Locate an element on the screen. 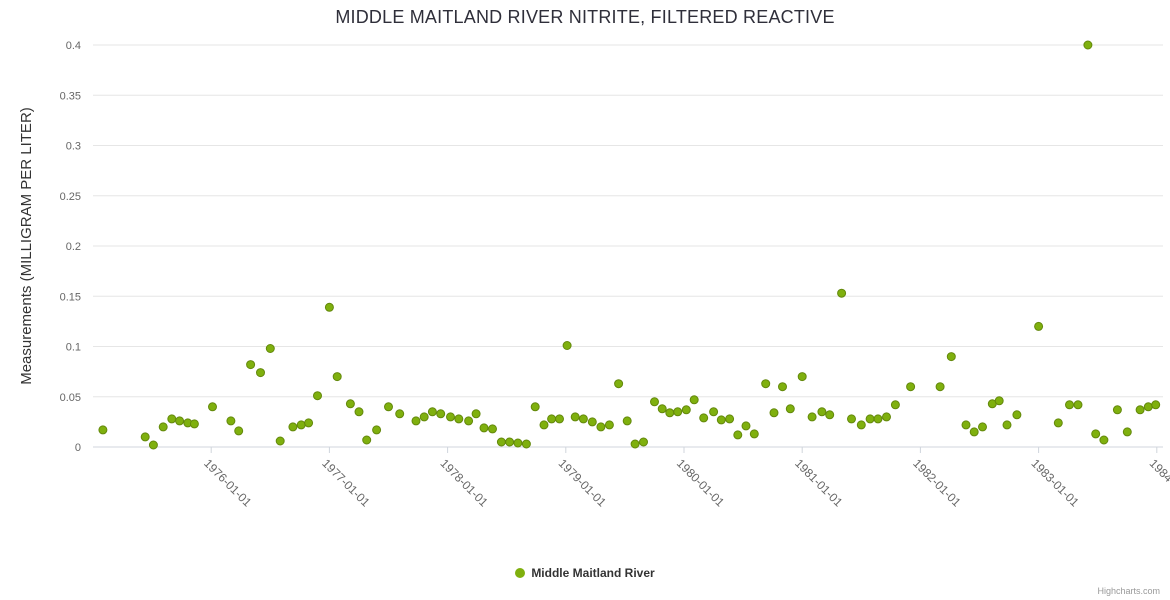  legend-item: Middle Maitland River is located at coordinates (585, 573).